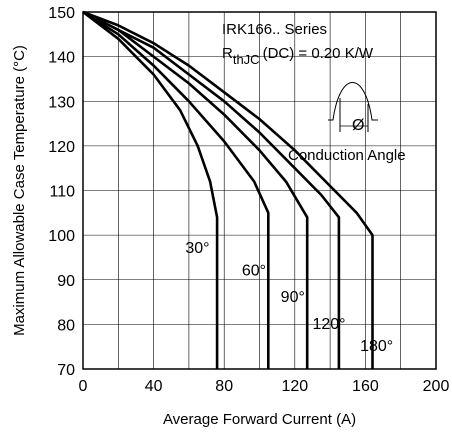  I want to click on x-tick-label: 0, so click(83, 386).